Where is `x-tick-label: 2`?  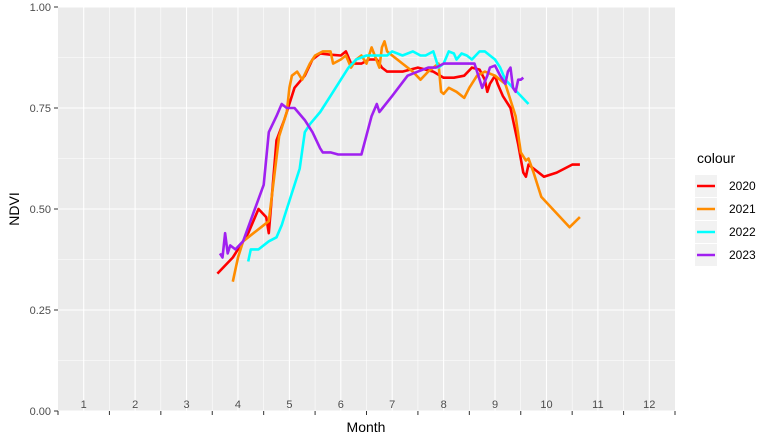
x-tick-label: 2 is located at coordinates (135, 405).